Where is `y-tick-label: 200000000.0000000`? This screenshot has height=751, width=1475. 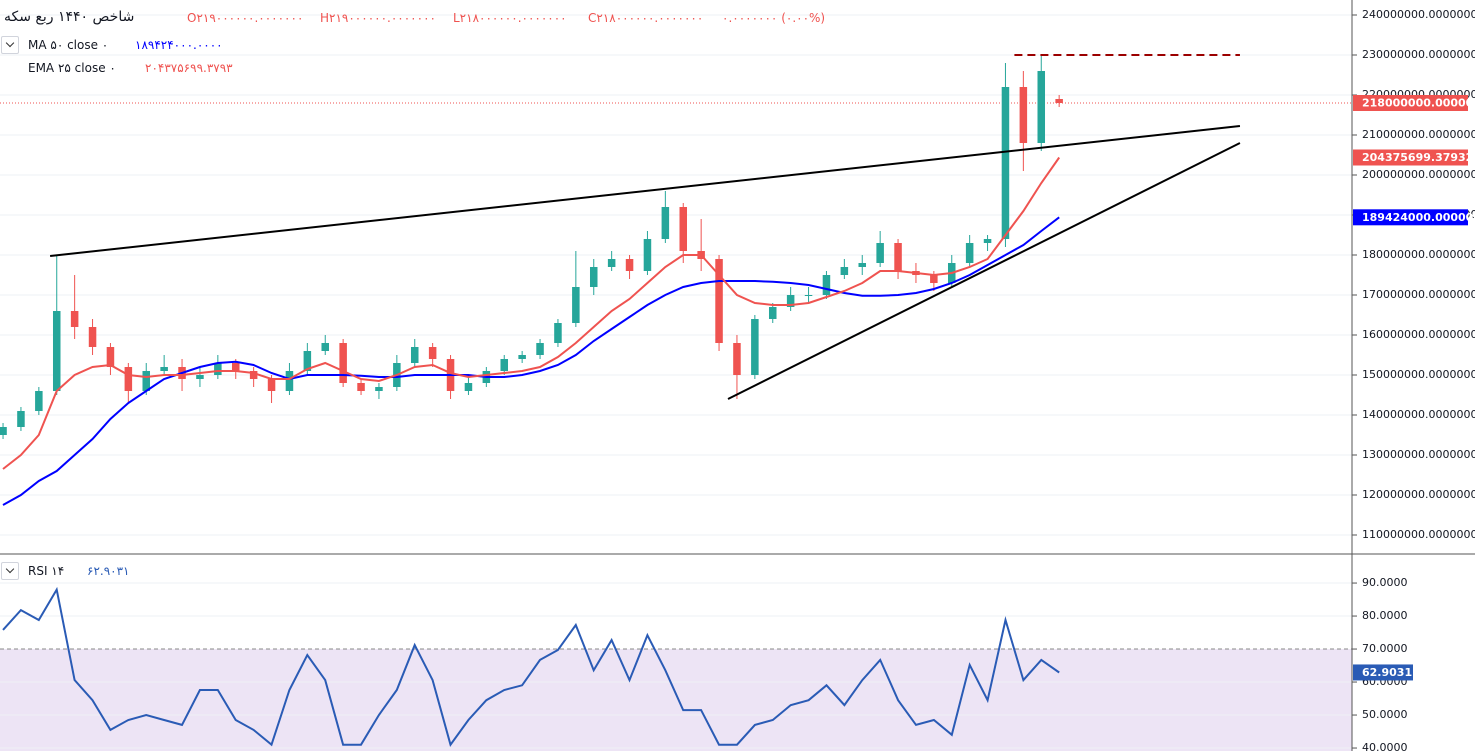 y-tick-label: 200000000.0000000 is located at coordinates (1418, 174).